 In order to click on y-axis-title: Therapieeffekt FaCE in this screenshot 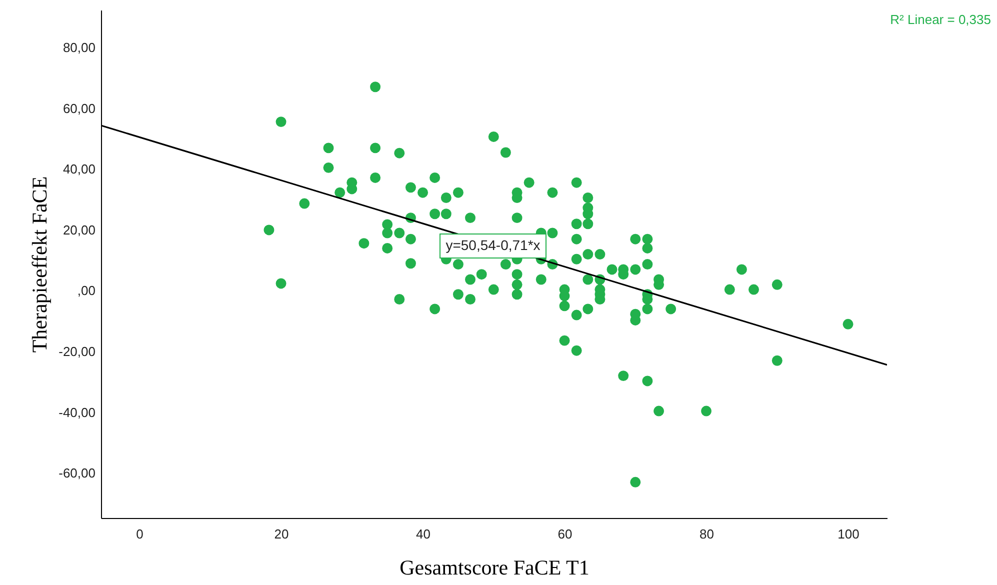, I will do `click(40, 264)`.